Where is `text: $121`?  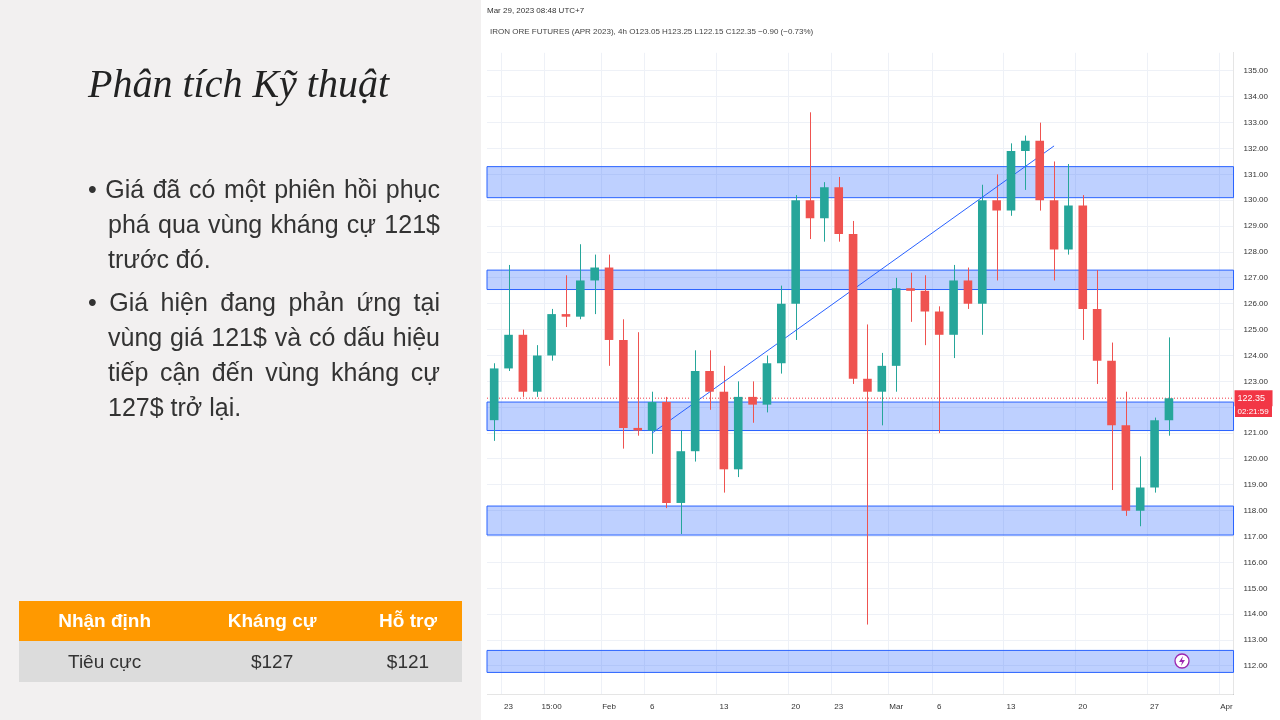
text: $121 is located at coordinates (407, 661).